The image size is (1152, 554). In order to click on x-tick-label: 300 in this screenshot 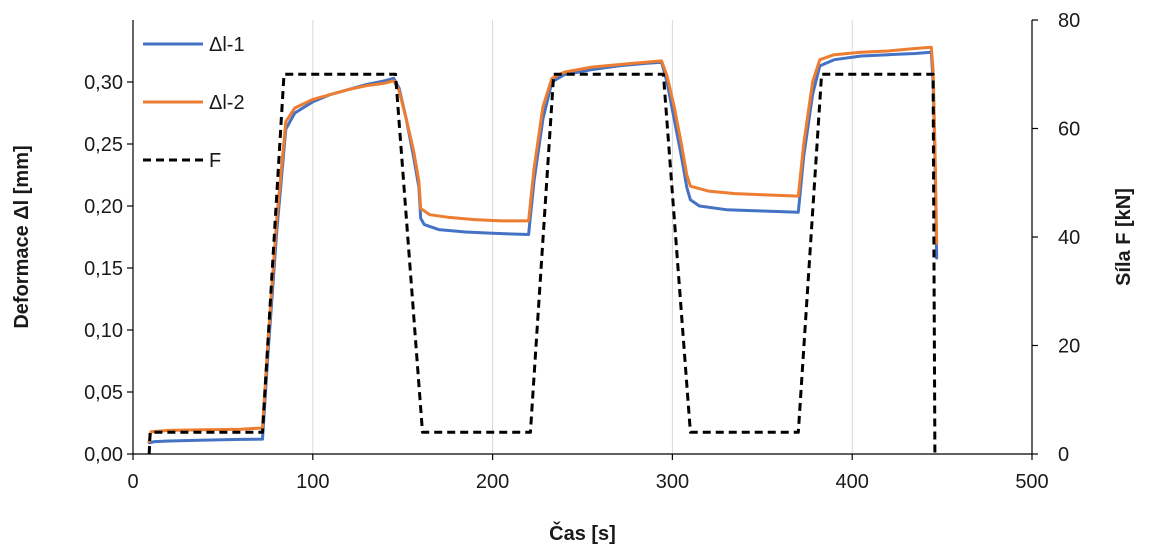, I will do `click(672, 482)`.